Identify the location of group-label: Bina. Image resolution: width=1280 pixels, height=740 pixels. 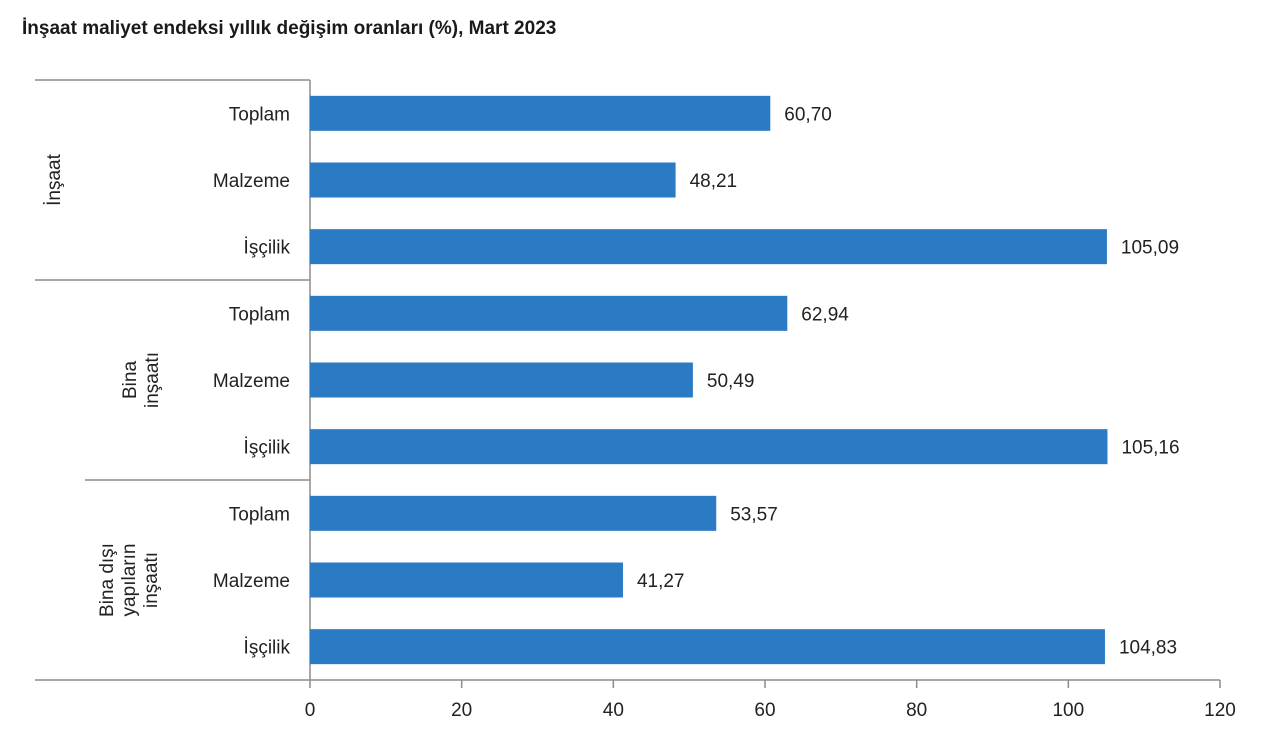
(130, 380).